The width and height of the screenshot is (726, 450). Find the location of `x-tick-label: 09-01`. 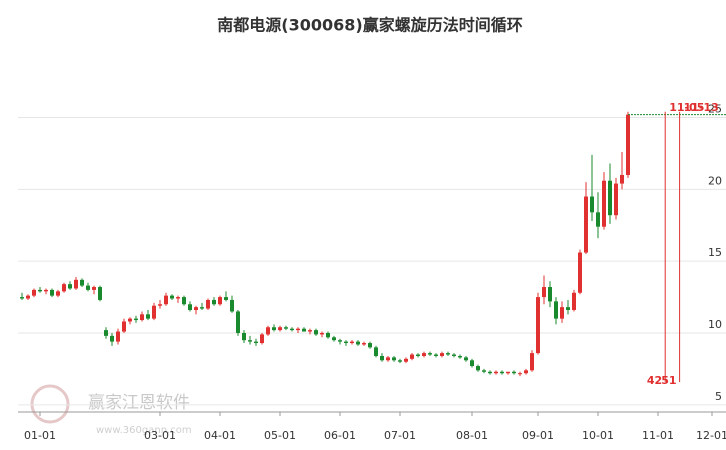

x-tick-label: 09-01 is located at coordinates (538, 435).